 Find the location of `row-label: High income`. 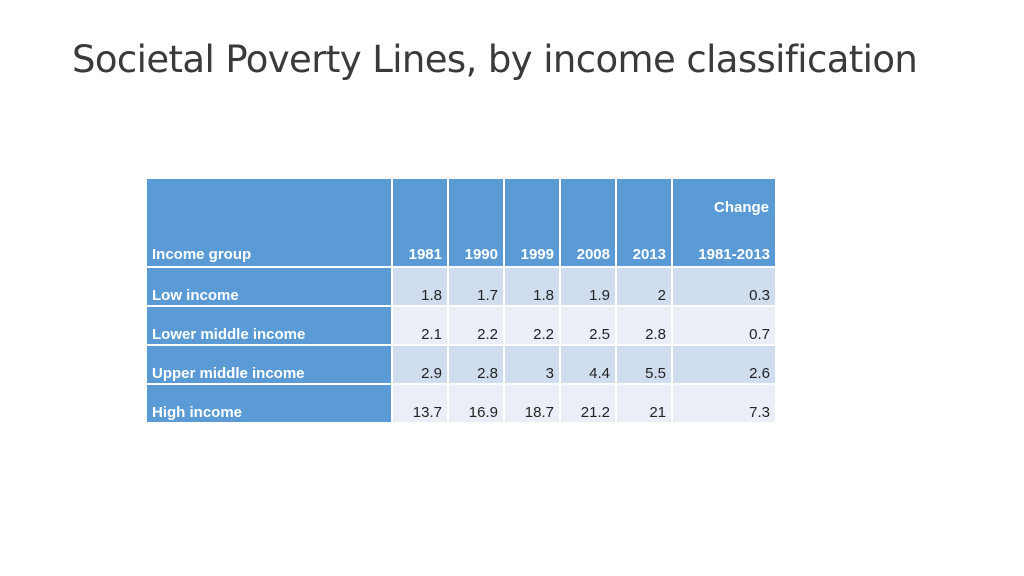

row-label: High income is located at coordinates (269, 403).